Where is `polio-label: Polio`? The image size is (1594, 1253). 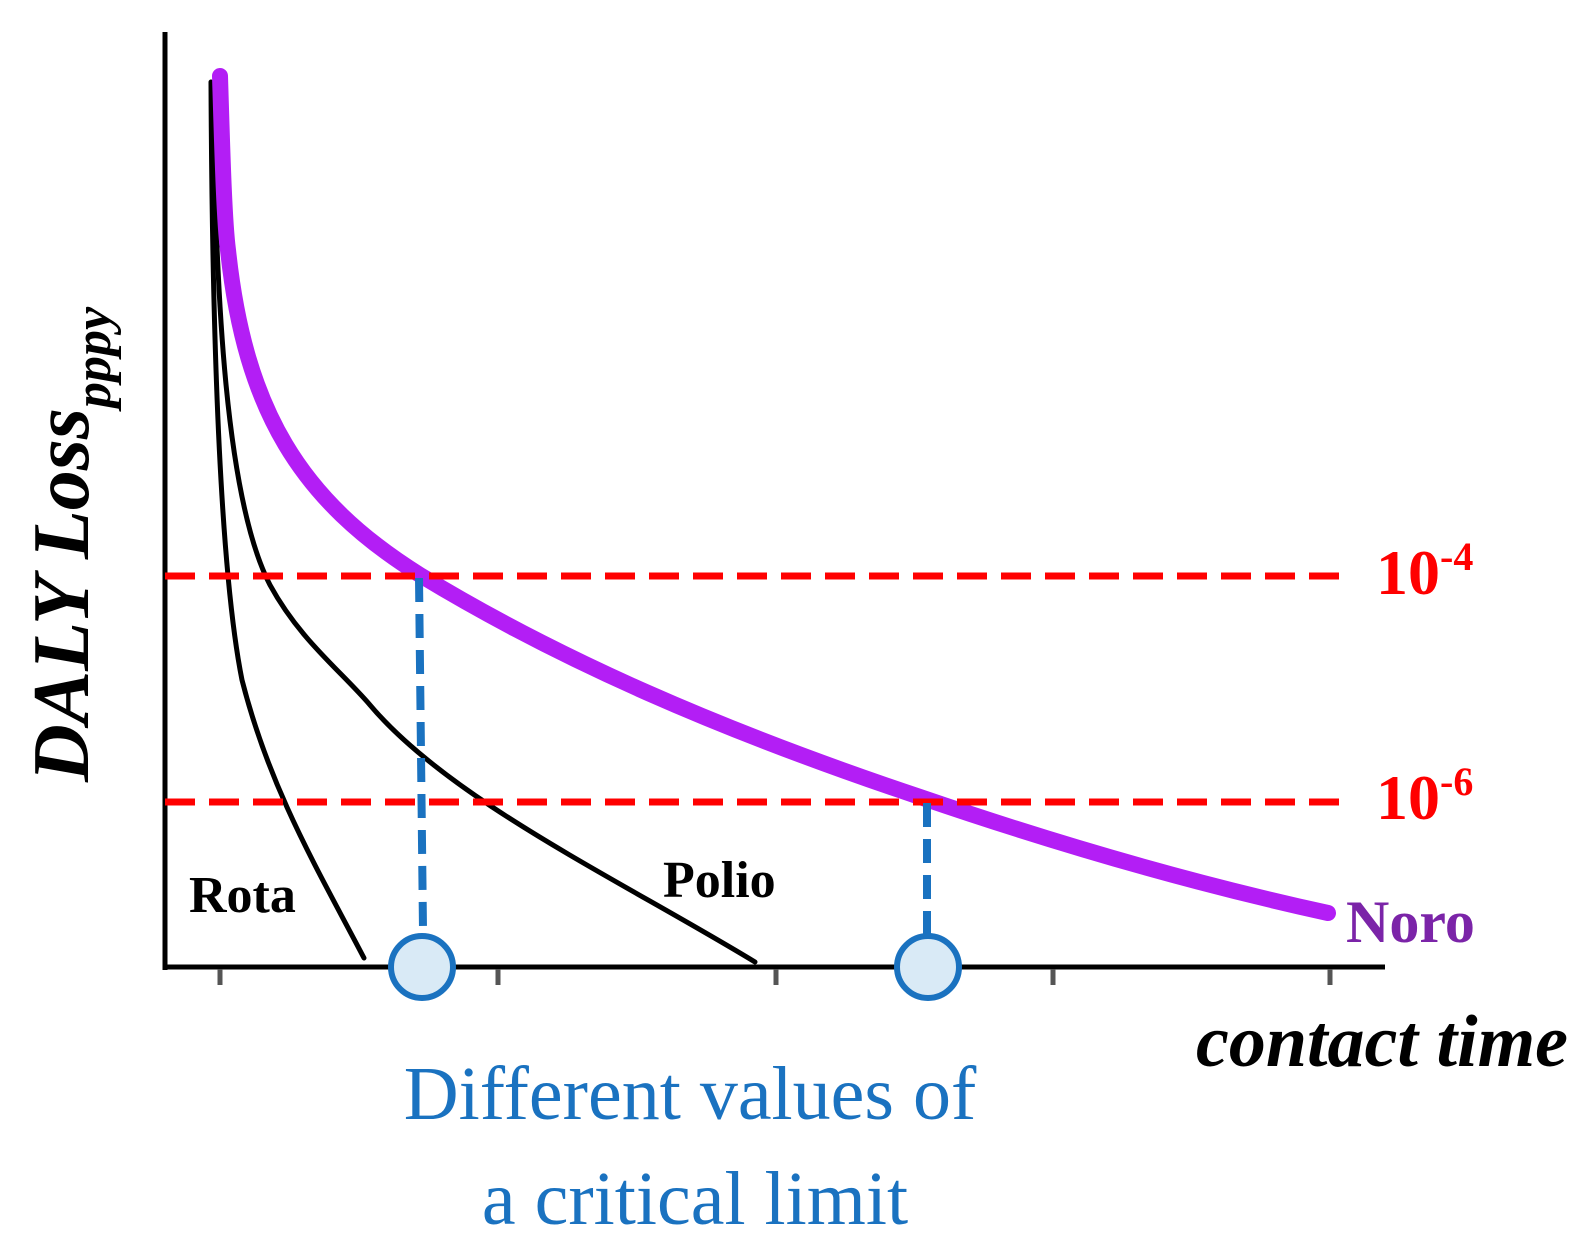
polio-label: Polio is located at coordinates (719, 880).